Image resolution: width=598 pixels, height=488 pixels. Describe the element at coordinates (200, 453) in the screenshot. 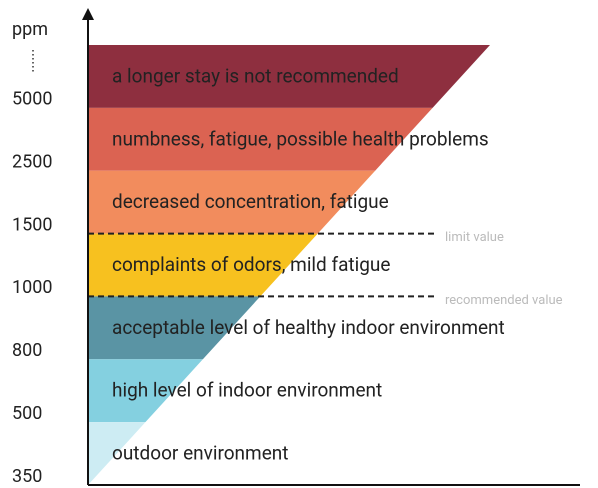

I see `level-description: outdoor environment` at that location.